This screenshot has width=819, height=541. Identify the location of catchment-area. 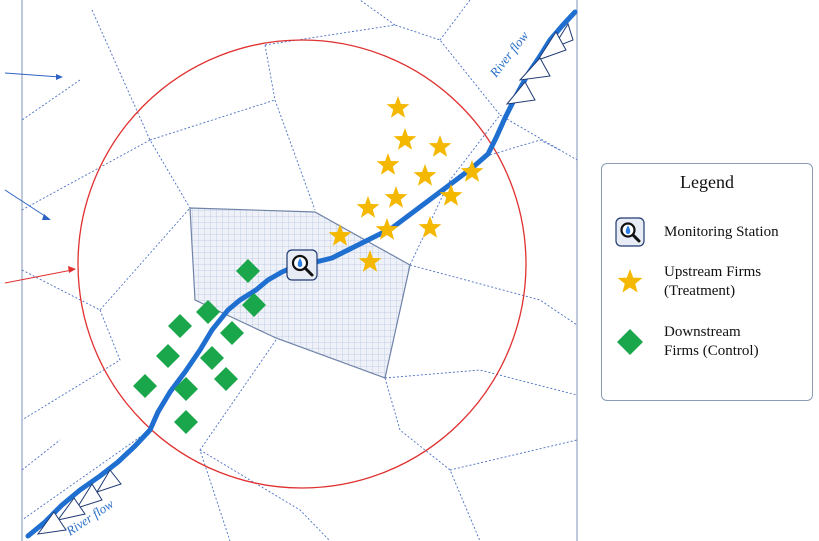
(300, 293).